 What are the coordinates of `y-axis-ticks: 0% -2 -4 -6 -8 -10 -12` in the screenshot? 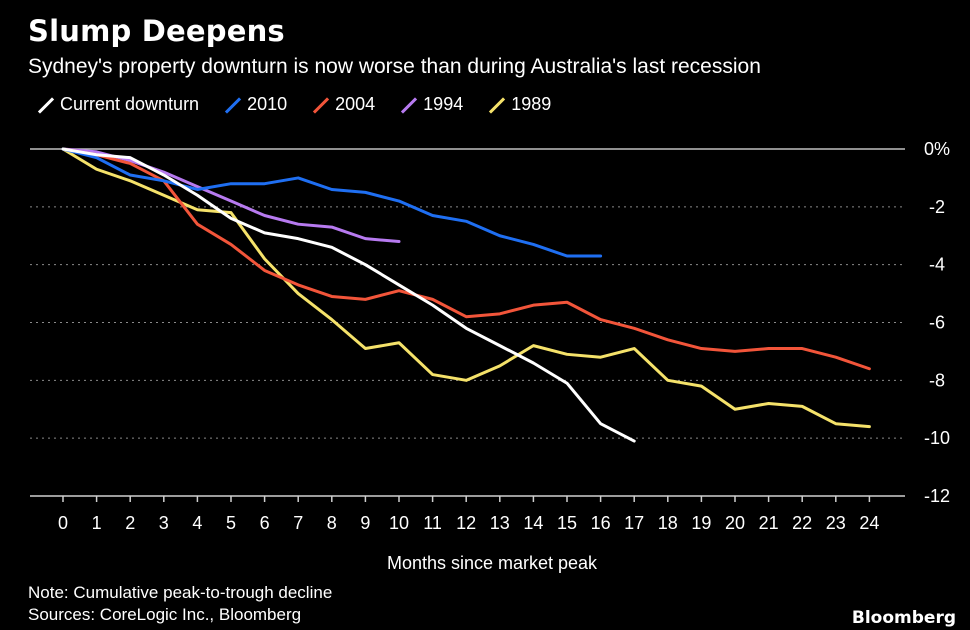 It's located at (937, 322).